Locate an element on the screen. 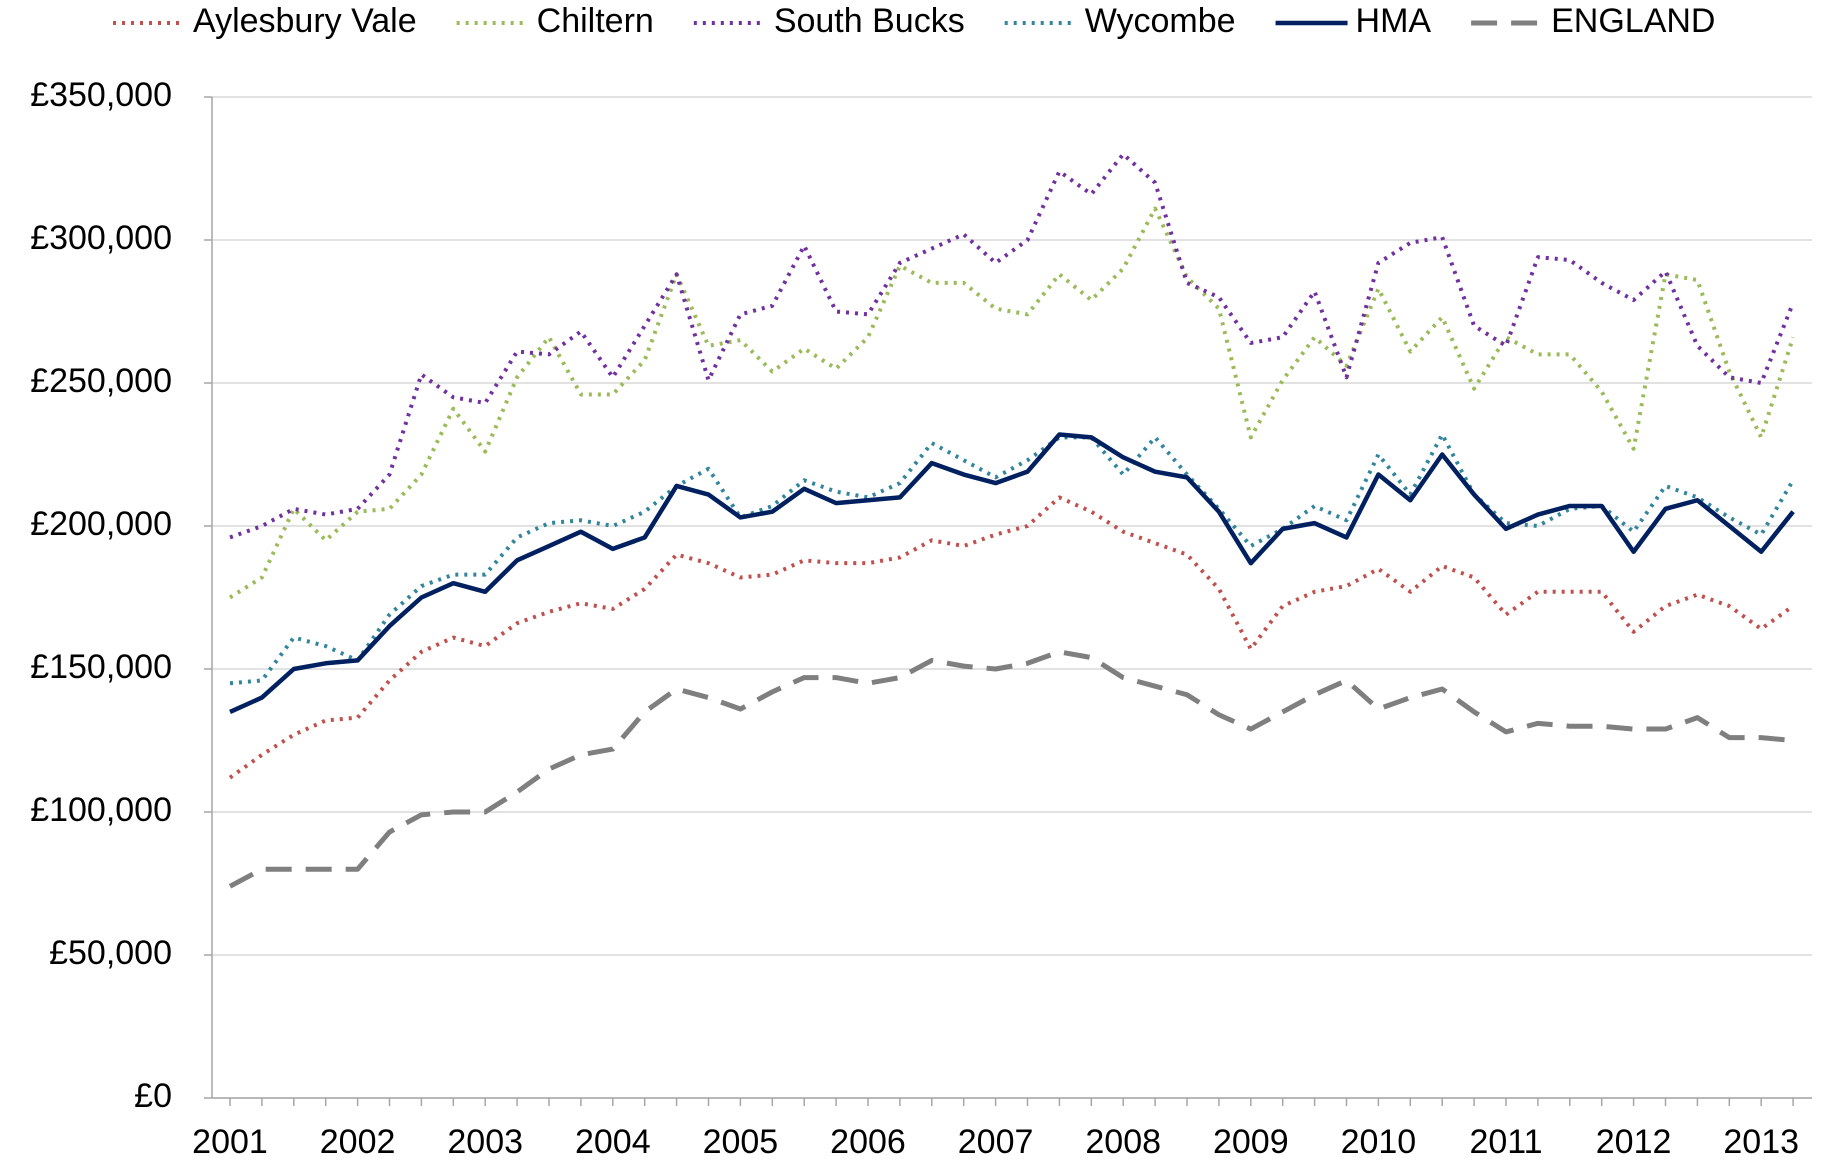 This screenshot has height=1168, width=1821. legend-label: Chiltern is located at coordinates (595, 21).